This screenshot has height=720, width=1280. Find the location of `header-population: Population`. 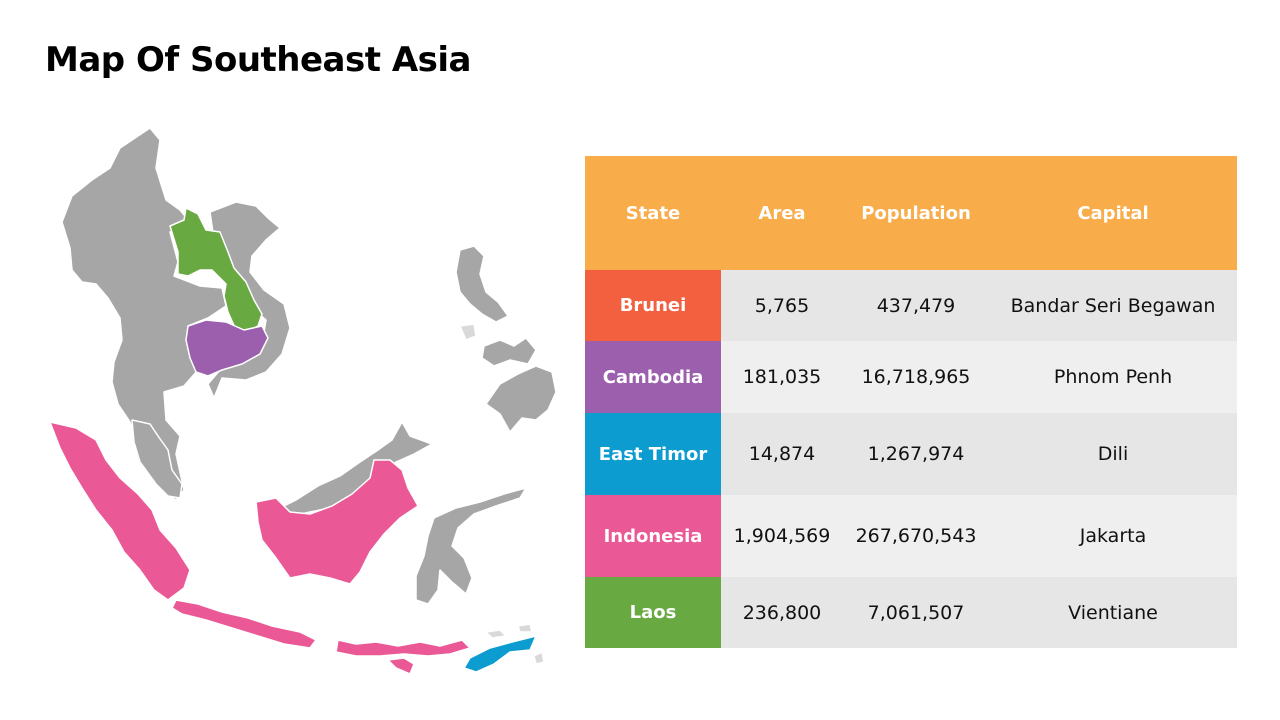

header-population: Population is located at coordinates (916, 213).